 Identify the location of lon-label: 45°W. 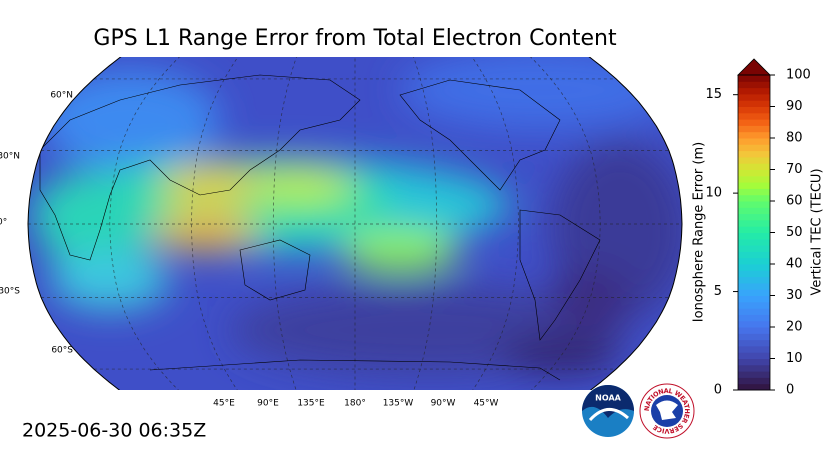
(486, 404).